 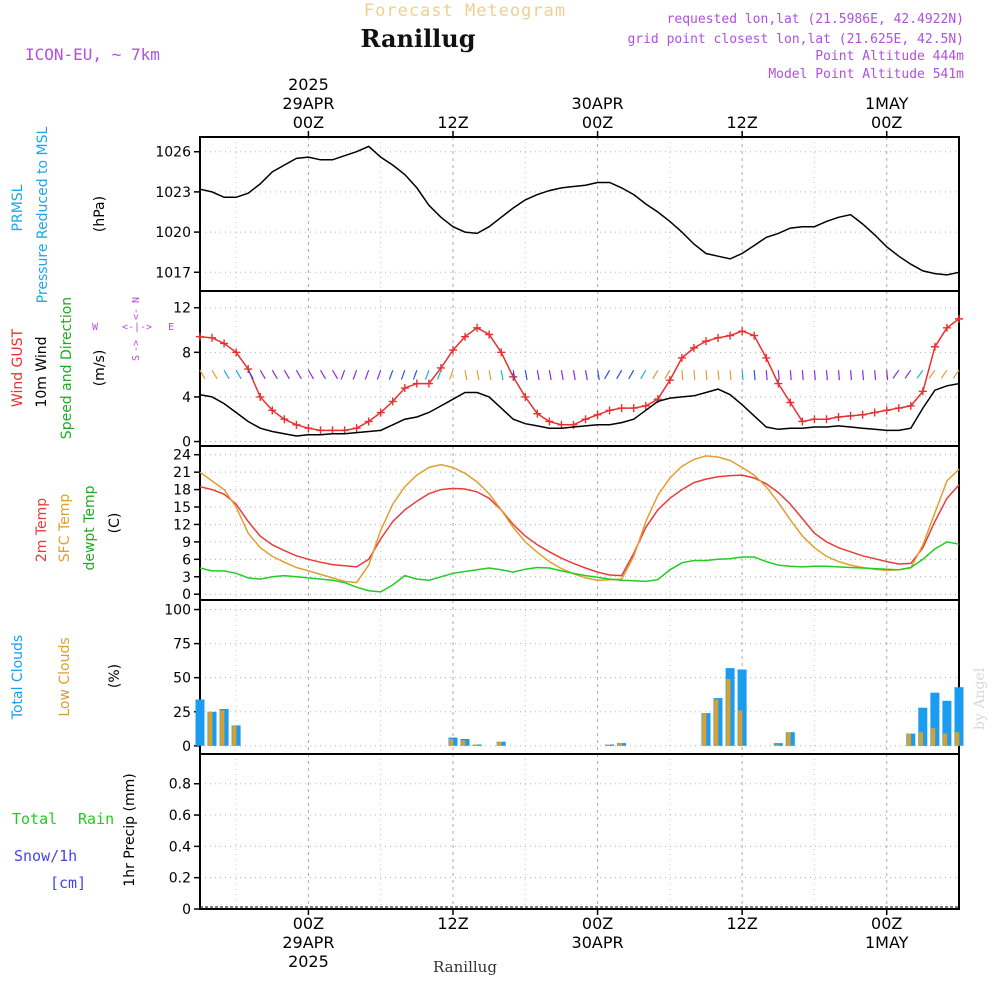 What do you see at coordinates (889, 56) in the screenshot?
I see `point-altitude: Point Altitude 444m` at bounding box center [889, 56].